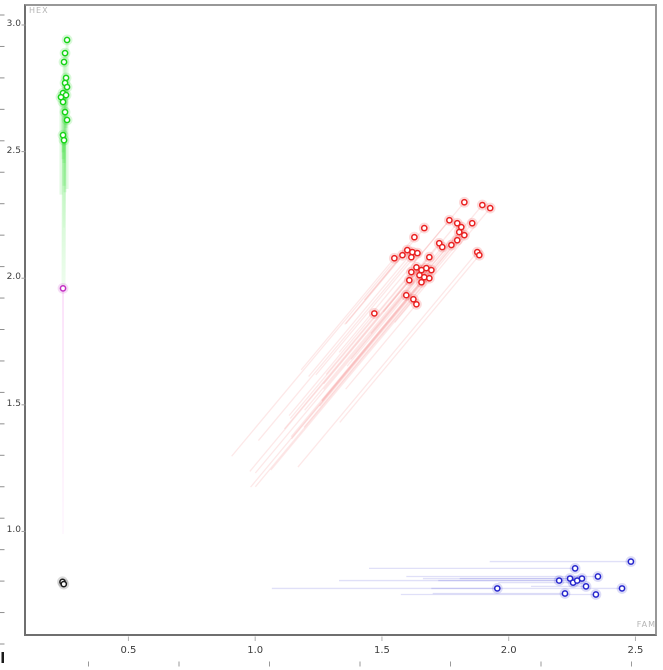 This screenshot has width=663, height=670. Describe the element at coordinates (63, 288) in the screenshot. I see `data-point-undetermined-magenta` at that location.